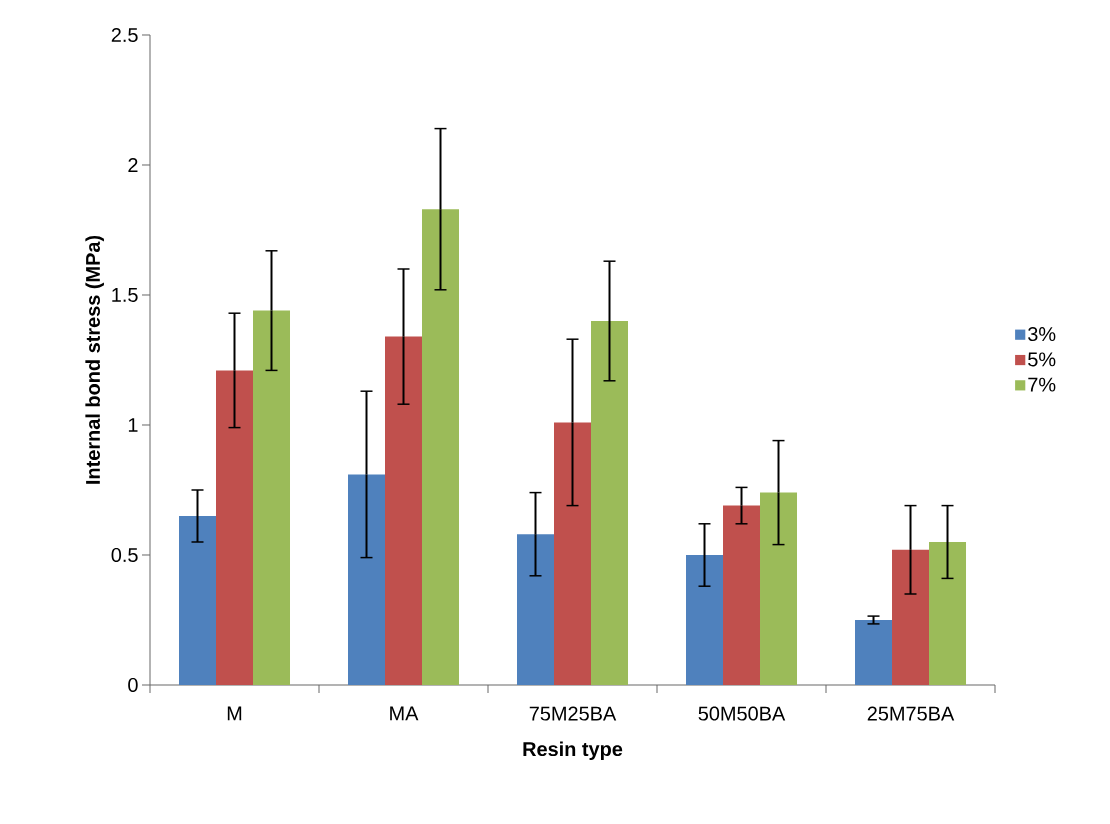 This screenshot has width=1110, height=824. Describe the element at coordinates (1042, 359) in the screenshot. I see `legend-label: 5%` at that location.